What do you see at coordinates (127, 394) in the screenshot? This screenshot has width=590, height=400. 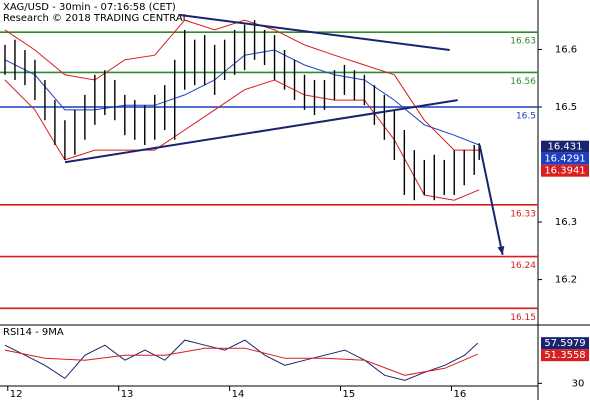 I see `x-tick-label: 13` at bounding box center [127, 394].